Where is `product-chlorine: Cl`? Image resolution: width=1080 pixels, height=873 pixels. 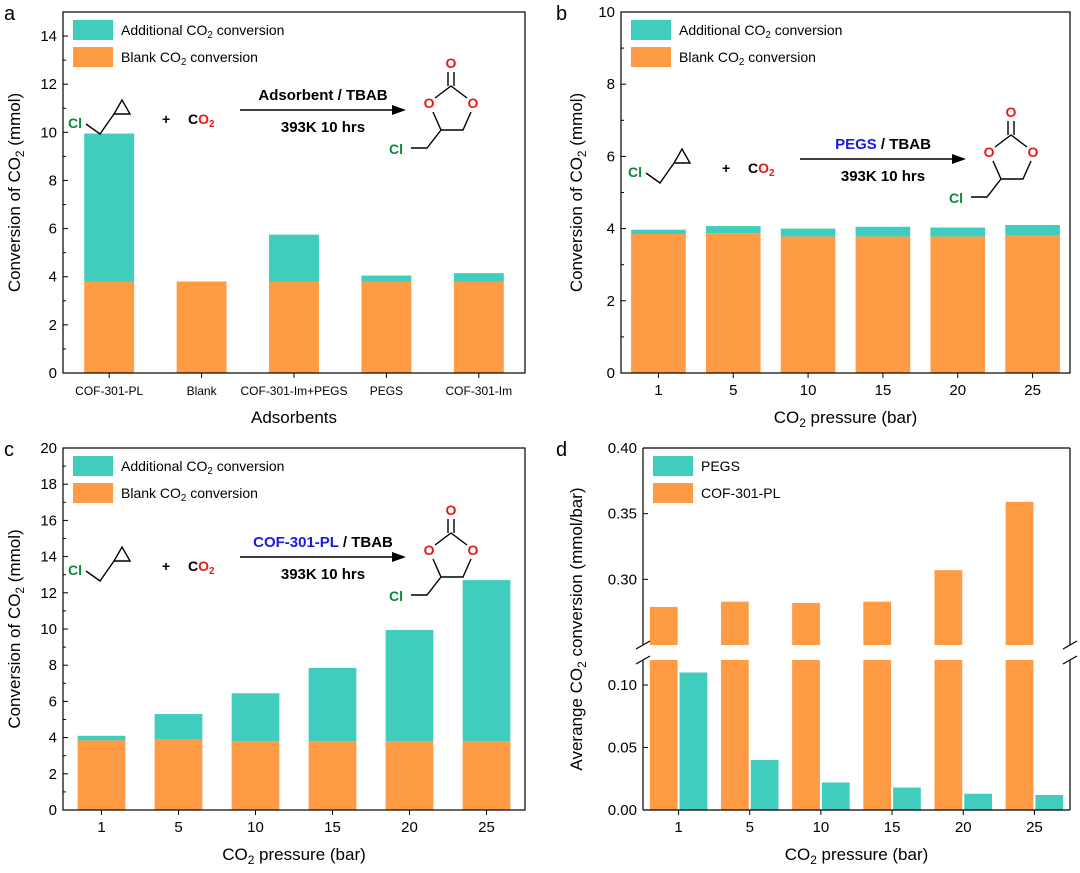 product-chlorine: Cl is located at coordinates (396, 596).